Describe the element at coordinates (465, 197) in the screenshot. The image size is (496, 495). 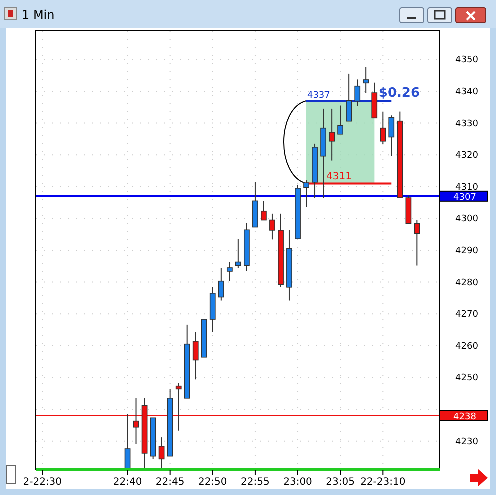
I see `ref-line-label: 4307` at that location.